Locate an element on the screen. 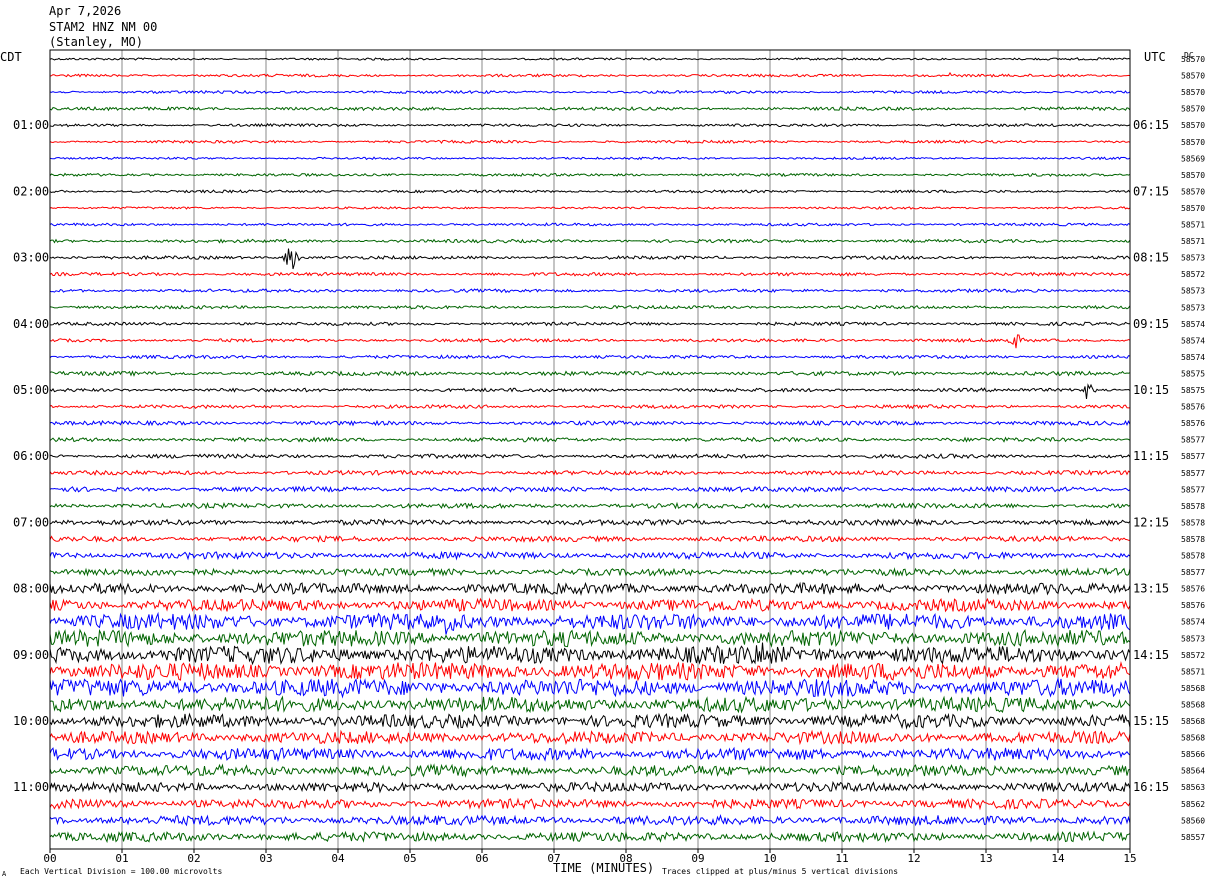 This screenshot has width=1210, height=886. dc-offset-label: 58566 is located at coordinates (1193, 754).